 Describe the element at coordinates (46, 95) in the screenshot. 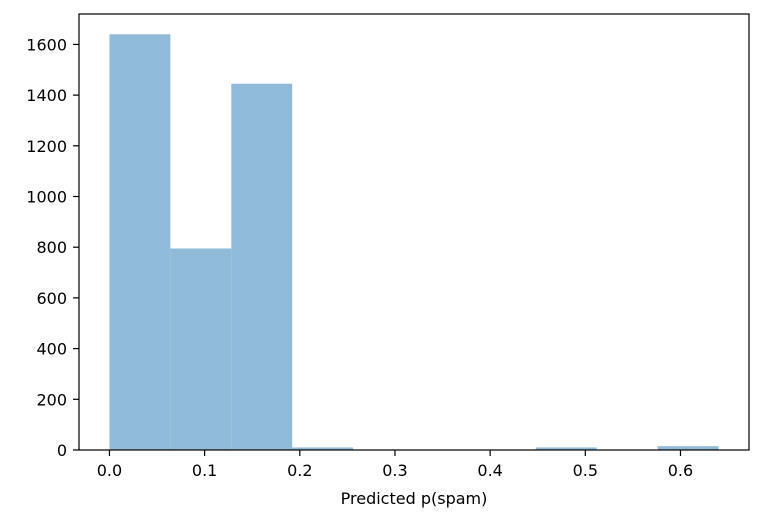

I see `y-tick-label-7: 1400` at that location.